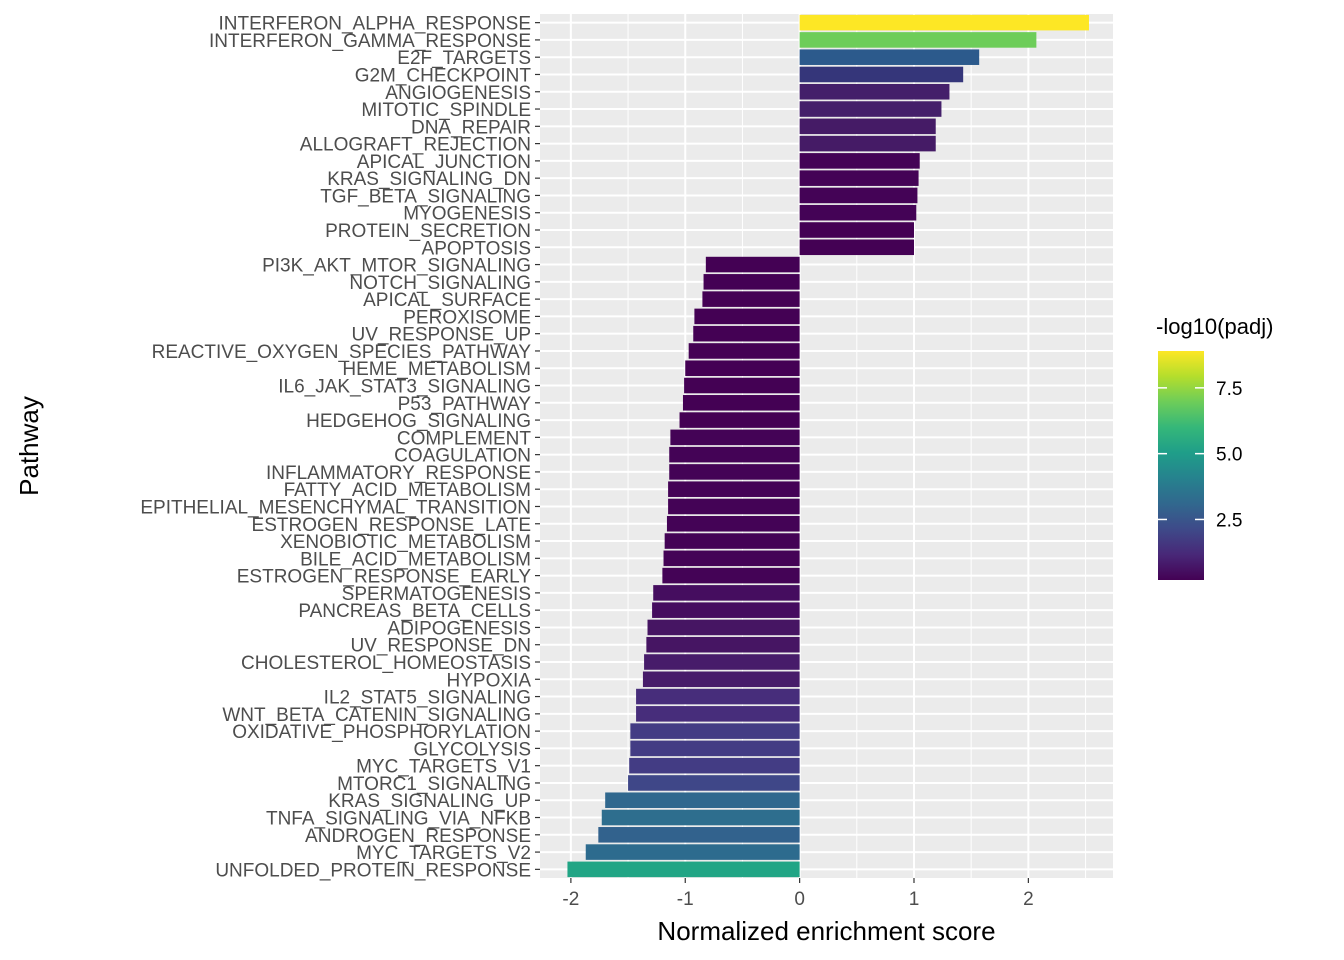  What do you see at coordinates (428, 231) in the screenshot?
I see `y-tick-label: PROTEIN_SECRETION` at bounding box center [428, 231].